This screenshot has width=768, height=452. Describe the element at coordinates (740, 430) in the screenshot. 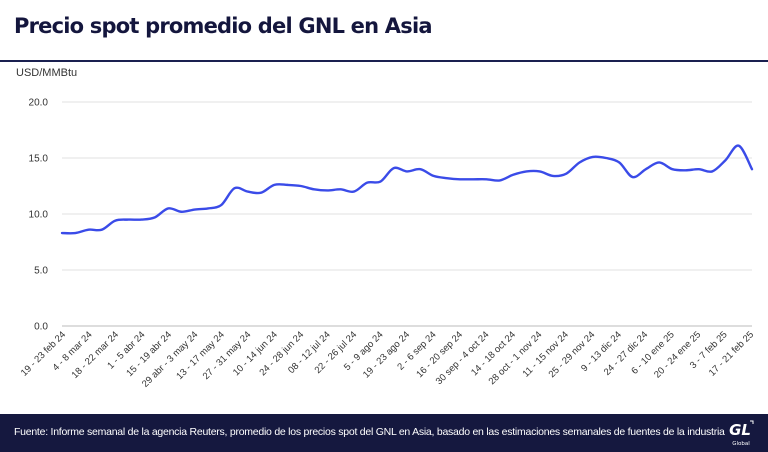

I see `svg-text: GL` at that location.